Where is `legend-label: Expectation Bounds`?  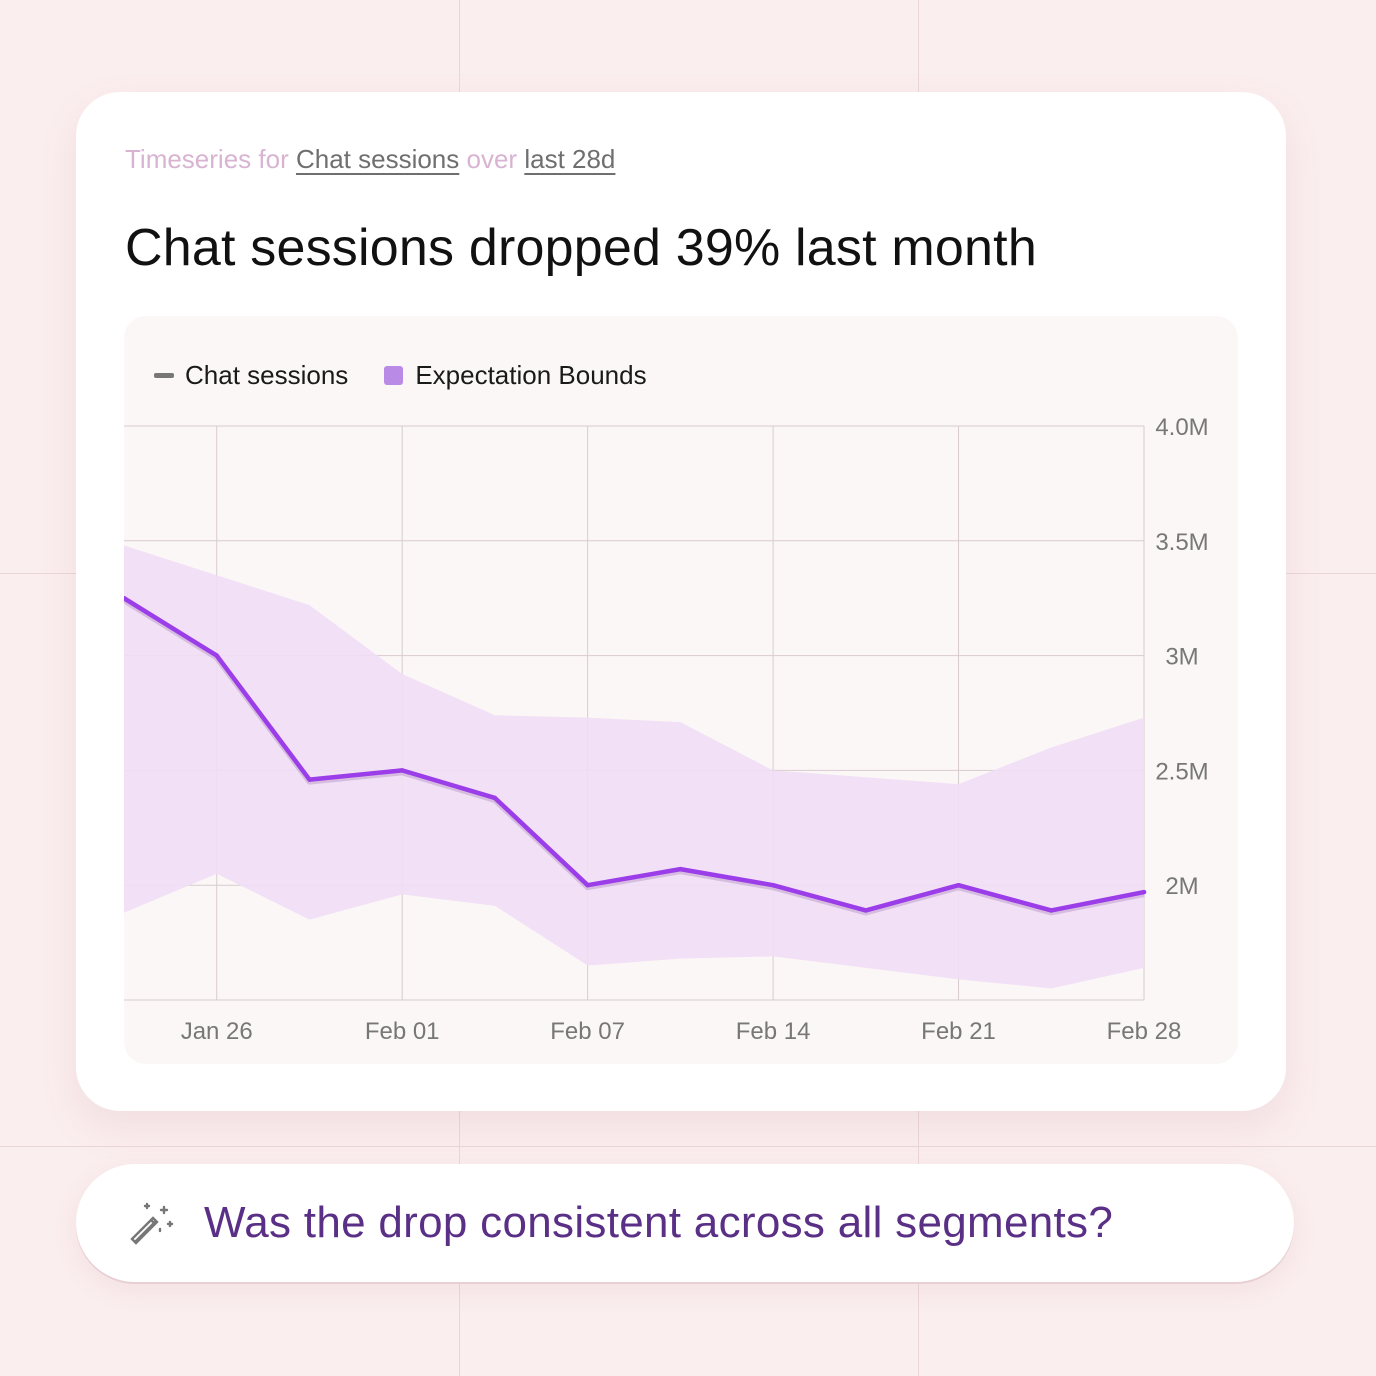
legend-label: Expectation Bounds is located at coordinates (531, 375).